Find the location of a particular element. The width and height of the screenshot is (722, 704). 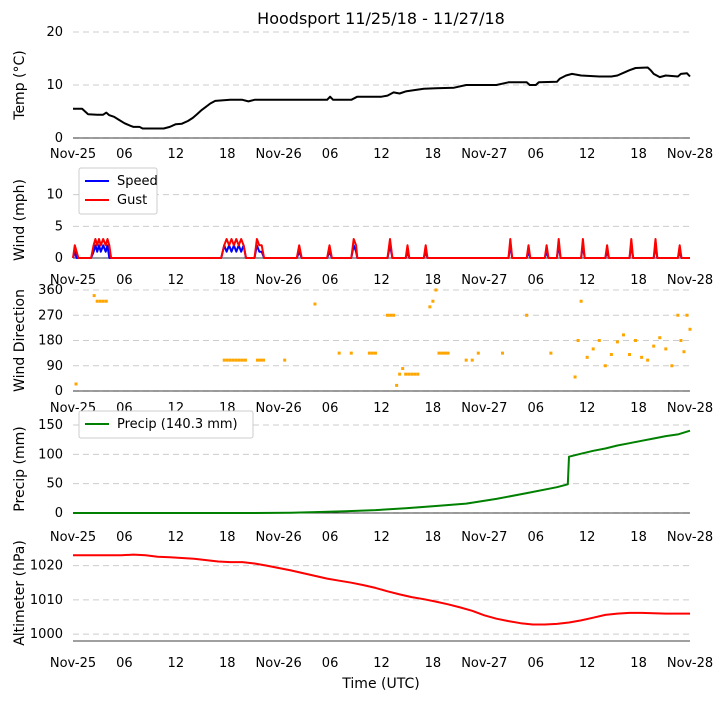

altimeter-y-axis-label: Altimeter (hPa) is located at coordinates (20, 593).